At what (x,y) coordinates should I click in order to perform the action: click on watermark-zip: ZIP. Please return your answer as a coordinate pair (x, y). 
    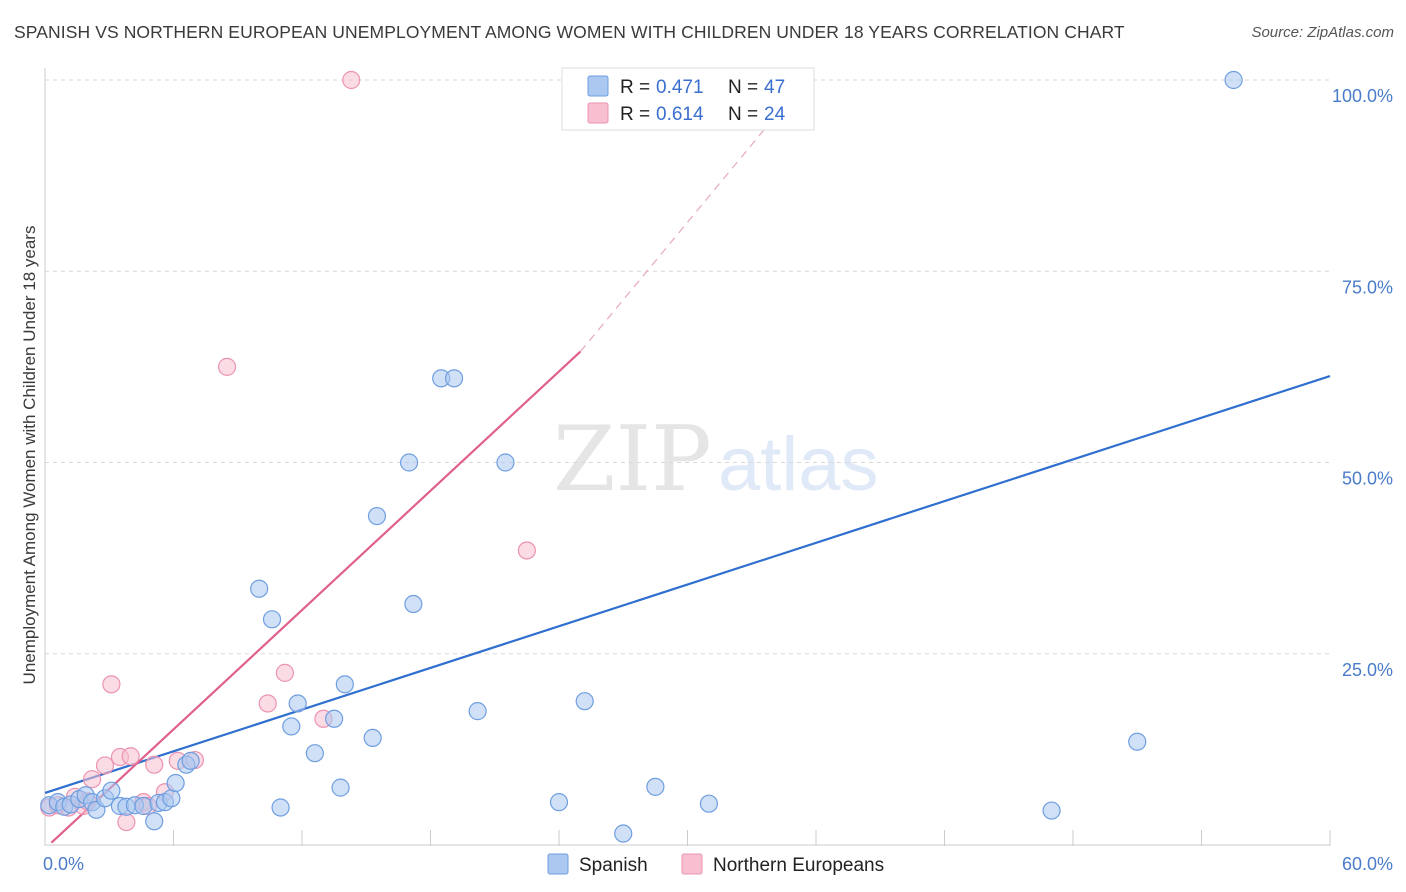
    Looking at the image, I should click on (632, 459).